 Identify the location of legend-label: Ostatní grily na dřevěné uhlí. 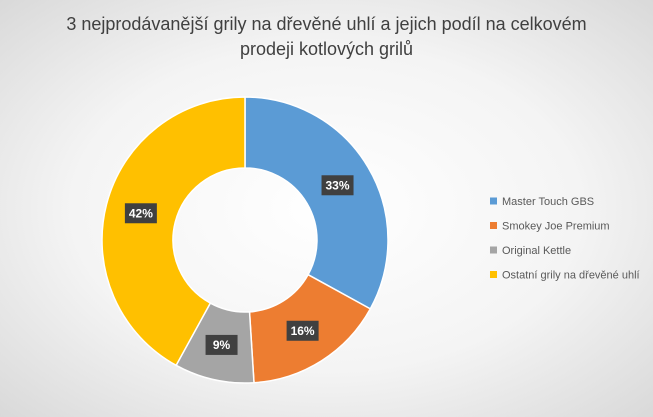
(571, 275).